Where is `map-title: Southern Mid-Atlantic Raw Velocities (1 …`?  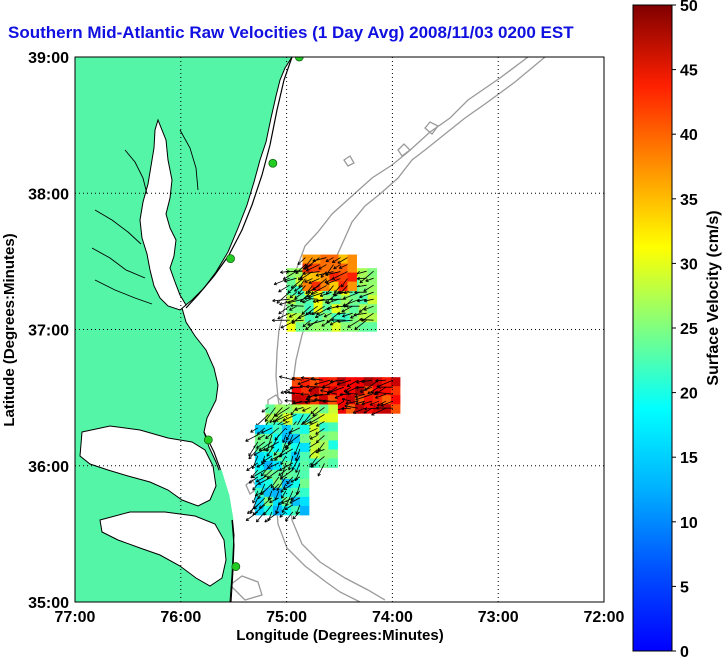
map-title: Southern Mid-Atlantic Raw Velocities (1 … is located at coordinates (291, 32).